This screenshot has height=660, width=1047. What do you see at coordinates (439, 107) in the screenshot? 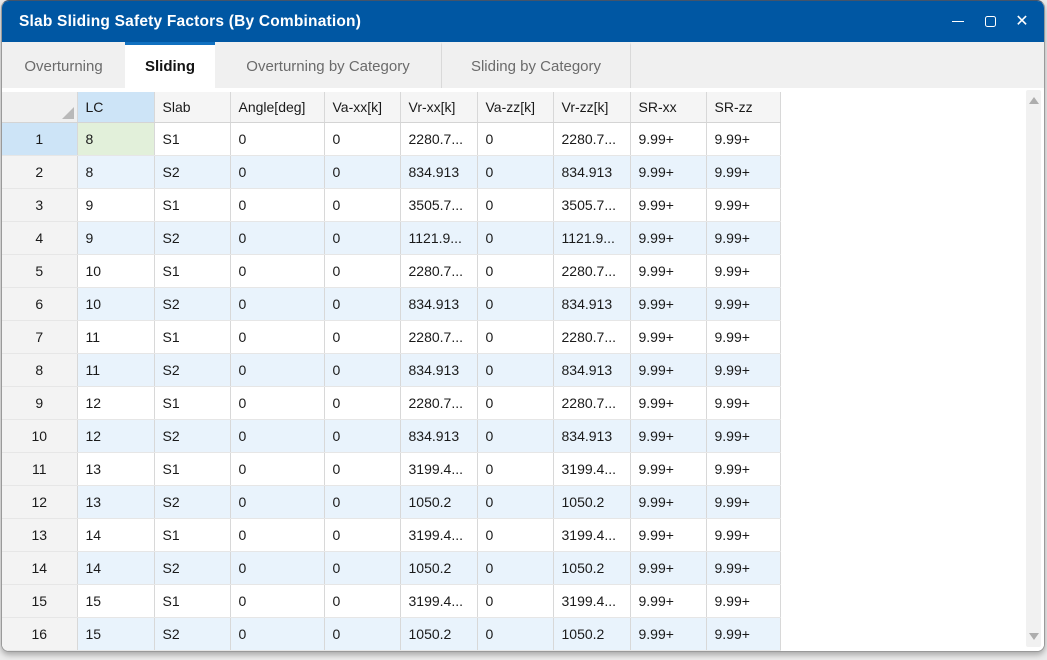
I see `column-header-vr-xx-k: Vr-xx[k]` at bounding box center [439, 107].